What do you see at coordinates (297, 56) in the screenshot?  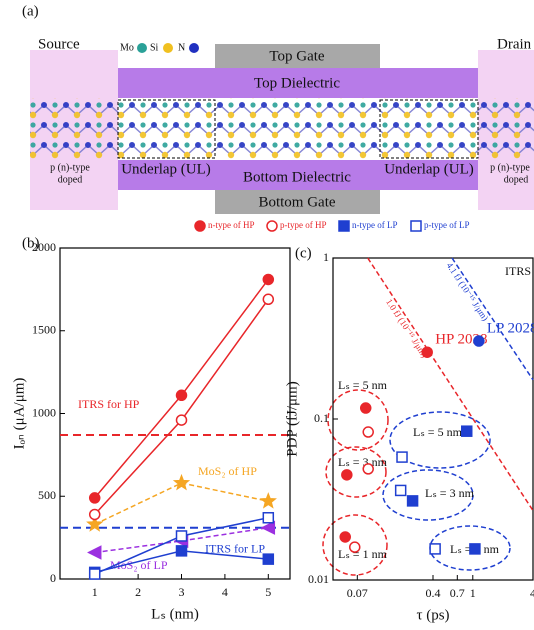 I see `top-gate-label: Top Gate` at bounding box center [297, 56].